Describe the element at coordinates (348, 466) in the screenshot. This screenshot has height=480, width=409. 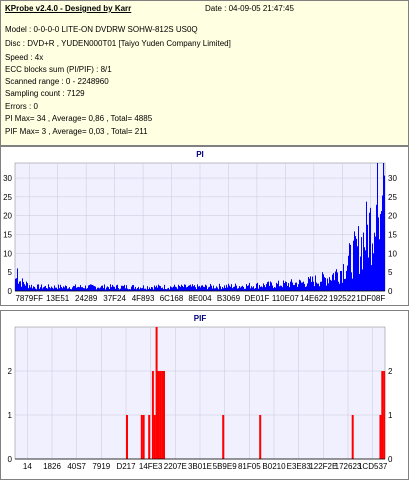
I see `x-tick-label: 172623` at that location.